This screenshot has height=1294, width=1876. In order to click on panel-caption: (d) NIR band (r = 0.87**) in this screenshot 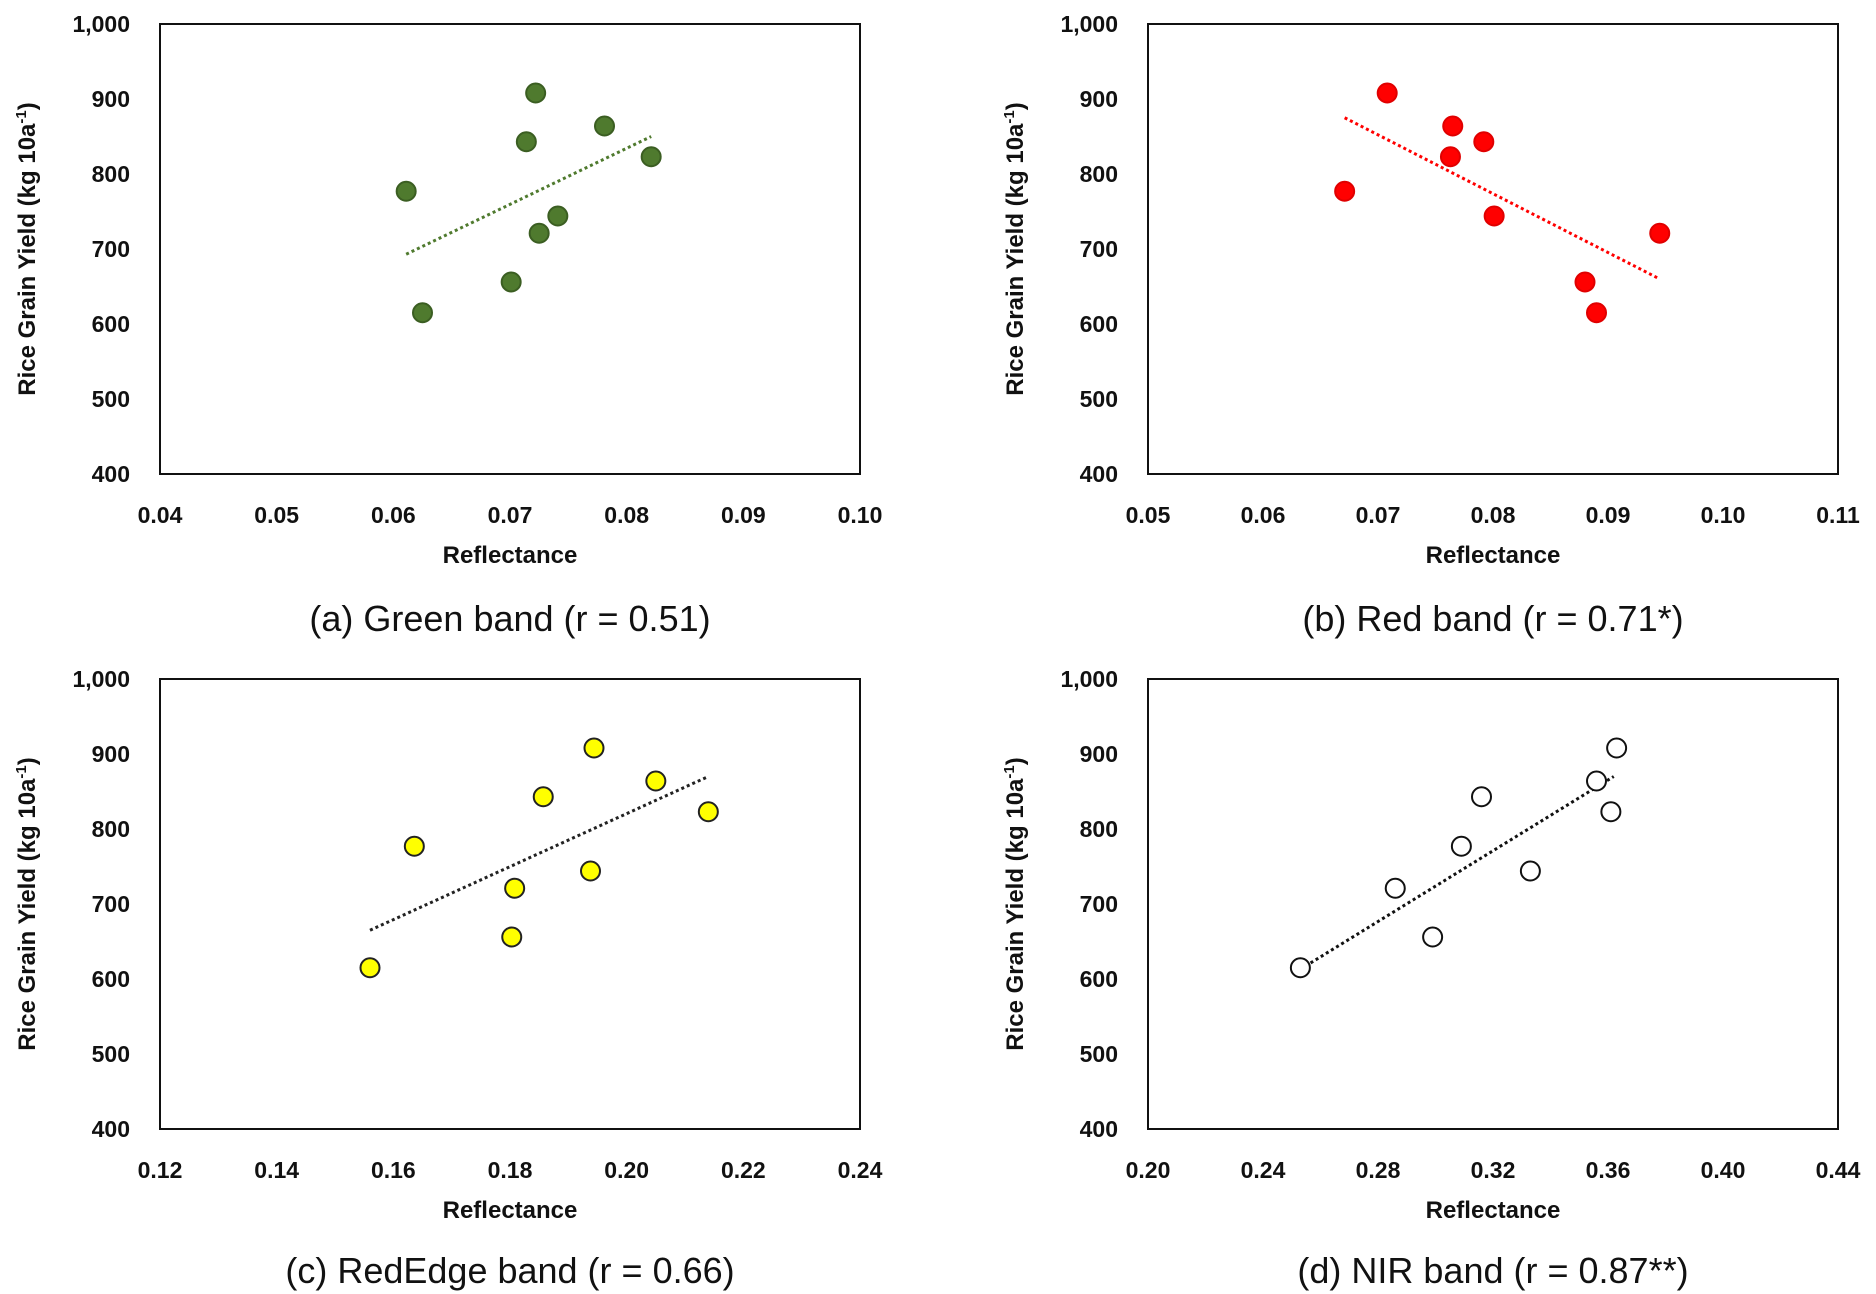, I will do `click(1492, 1270)`.